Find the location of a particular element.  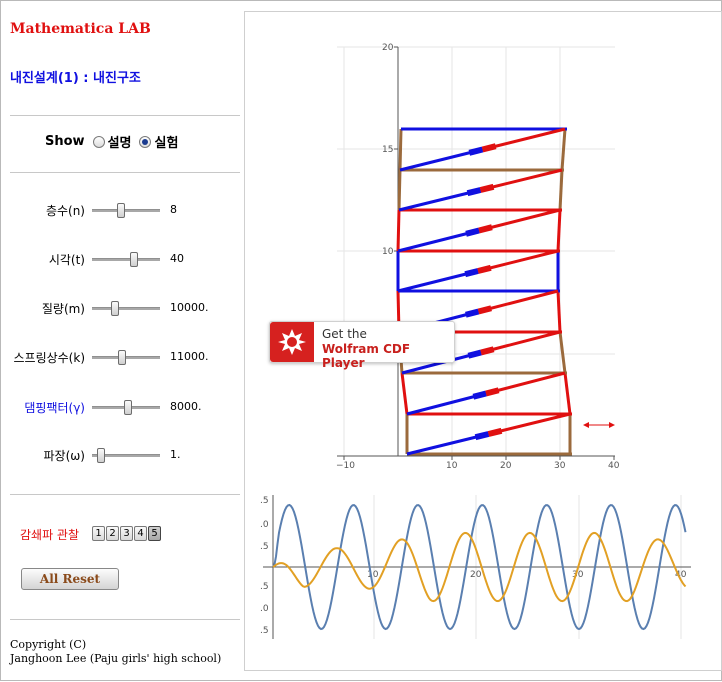

slider-value: 11000. is located at coordinates (189, 356).